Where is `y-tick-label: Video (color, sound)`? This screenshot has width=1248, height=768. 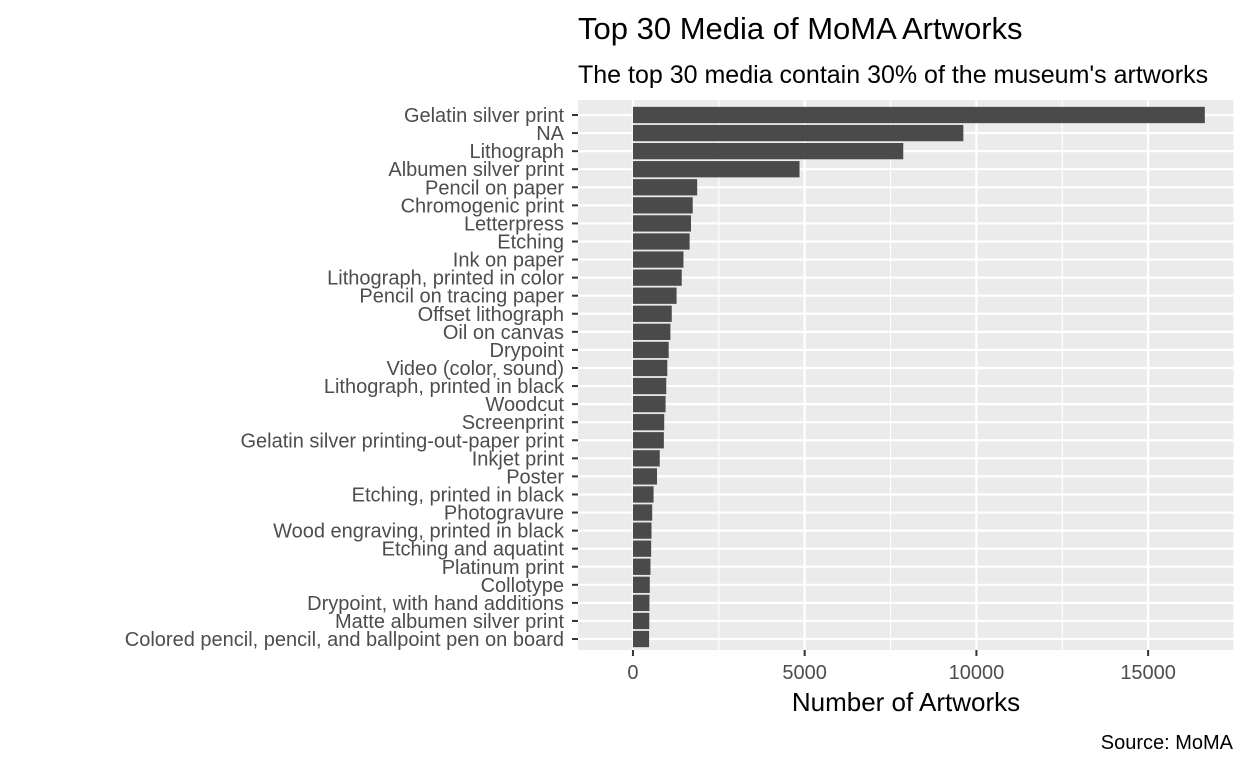
y-tick-label: Video (color, sound) is located at coordinates (475, 369).